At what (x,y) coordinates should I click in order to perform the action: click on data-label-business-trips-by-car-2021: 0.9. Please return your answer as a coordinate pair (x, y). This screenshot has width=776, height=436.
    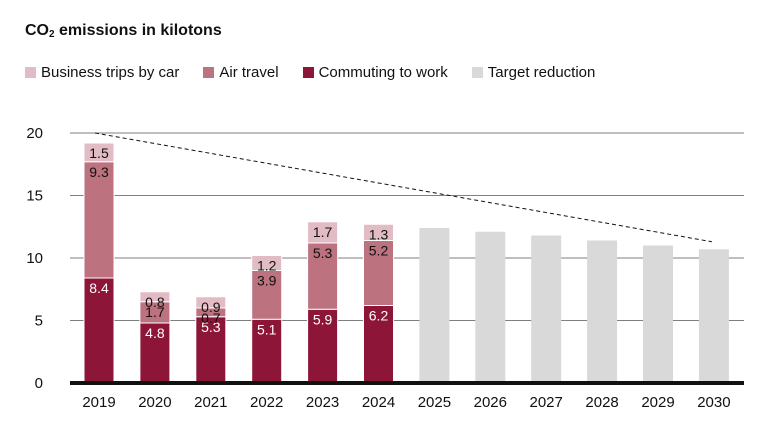
    Looking at the image, I should click on (211, 307).